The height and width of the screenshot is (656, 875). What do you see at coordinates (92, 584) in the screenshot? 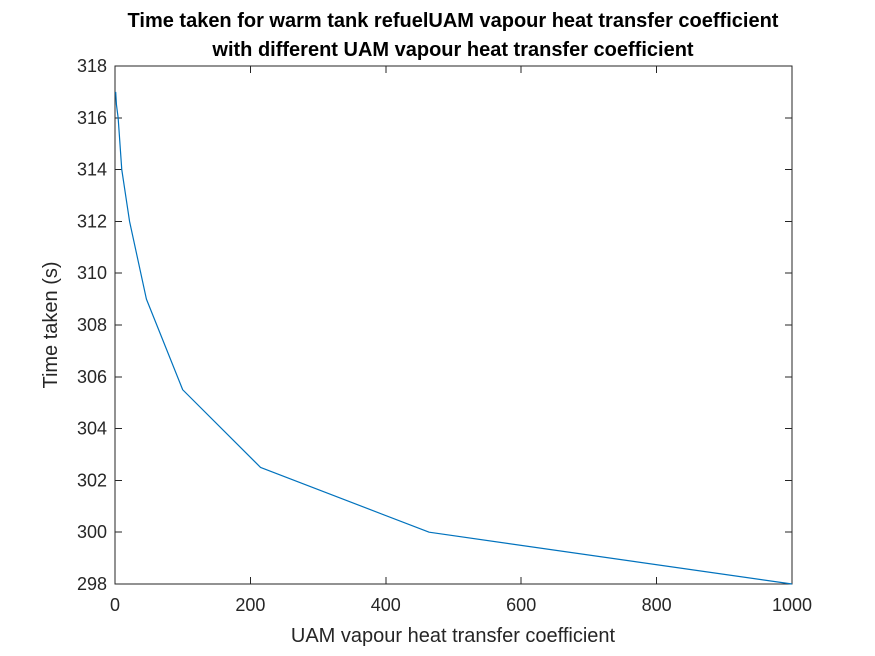
I see `y-tick-label: 298` at bounding box center [92, 584].